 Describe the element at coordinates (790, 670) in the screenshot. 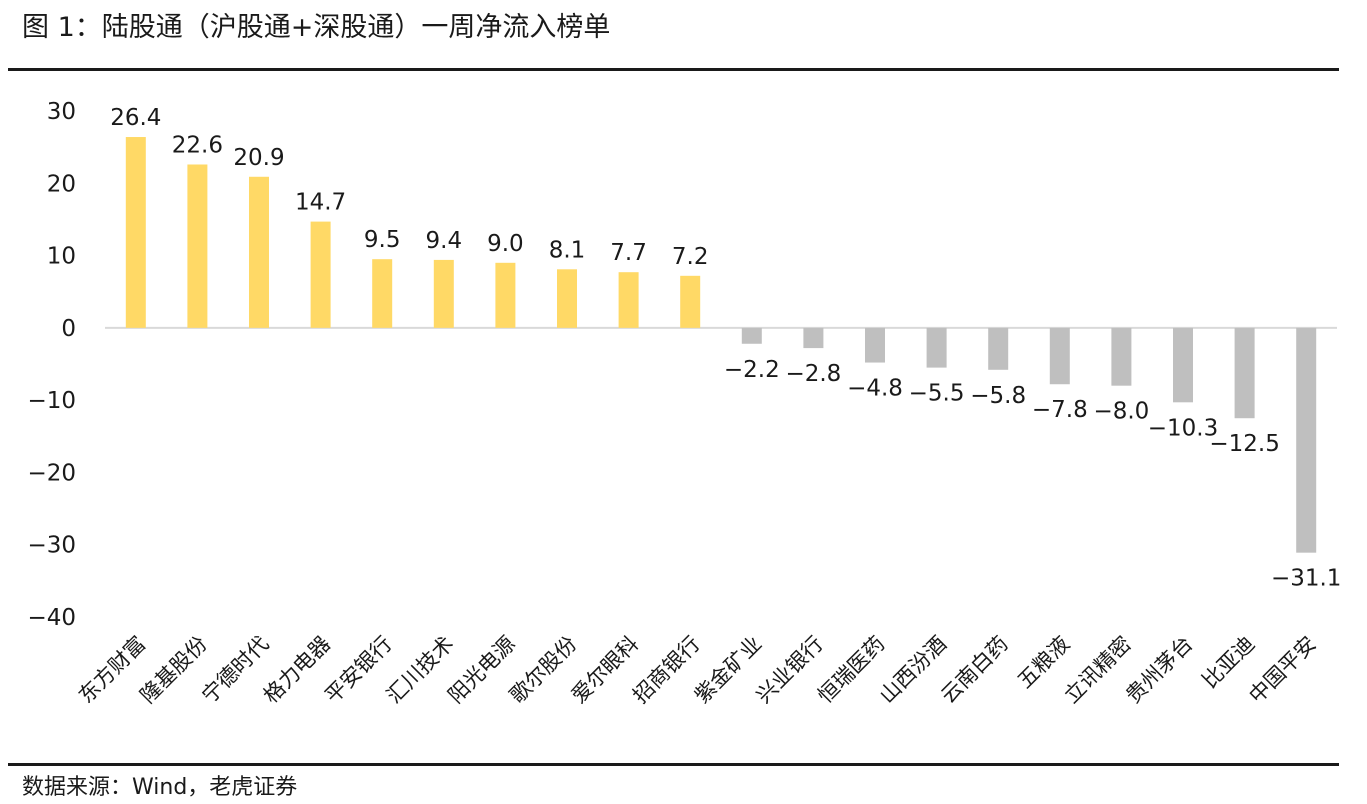

I see `x-tick-label: 兴业银行` at that location.